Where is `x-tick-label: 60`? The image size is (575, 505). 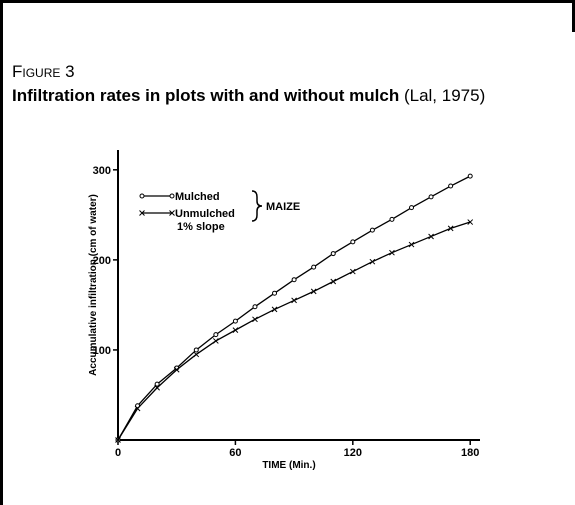
x-tick-label: 60 is located at coordinates (235, 453).